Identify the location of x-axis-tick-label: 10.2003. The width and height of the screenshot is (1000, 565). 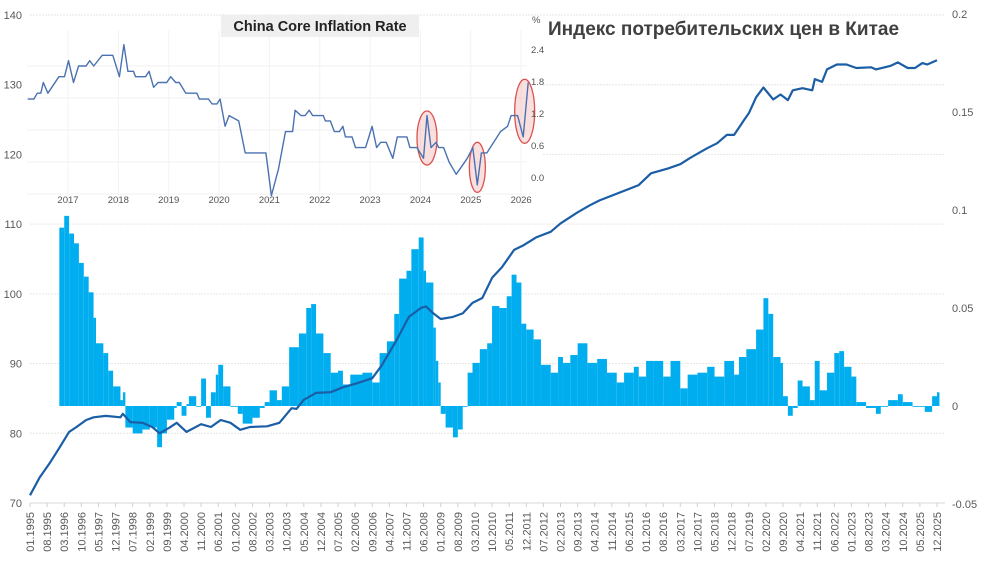
(288, 532).